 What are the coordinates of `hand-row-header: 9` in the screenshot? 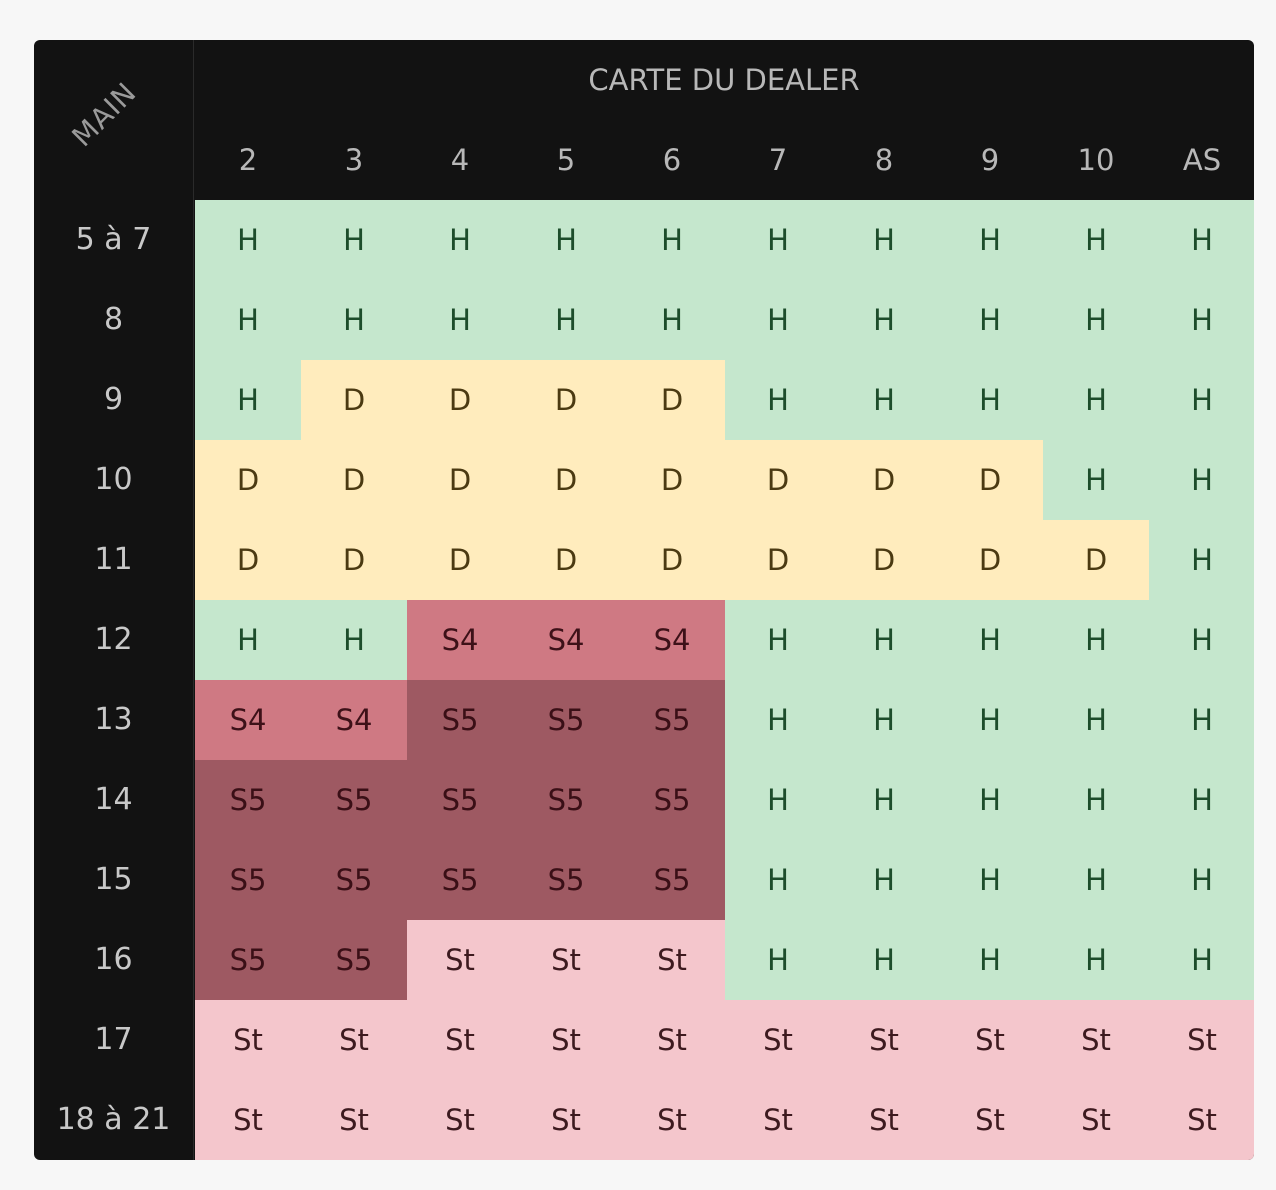 It's located at (113, 399).